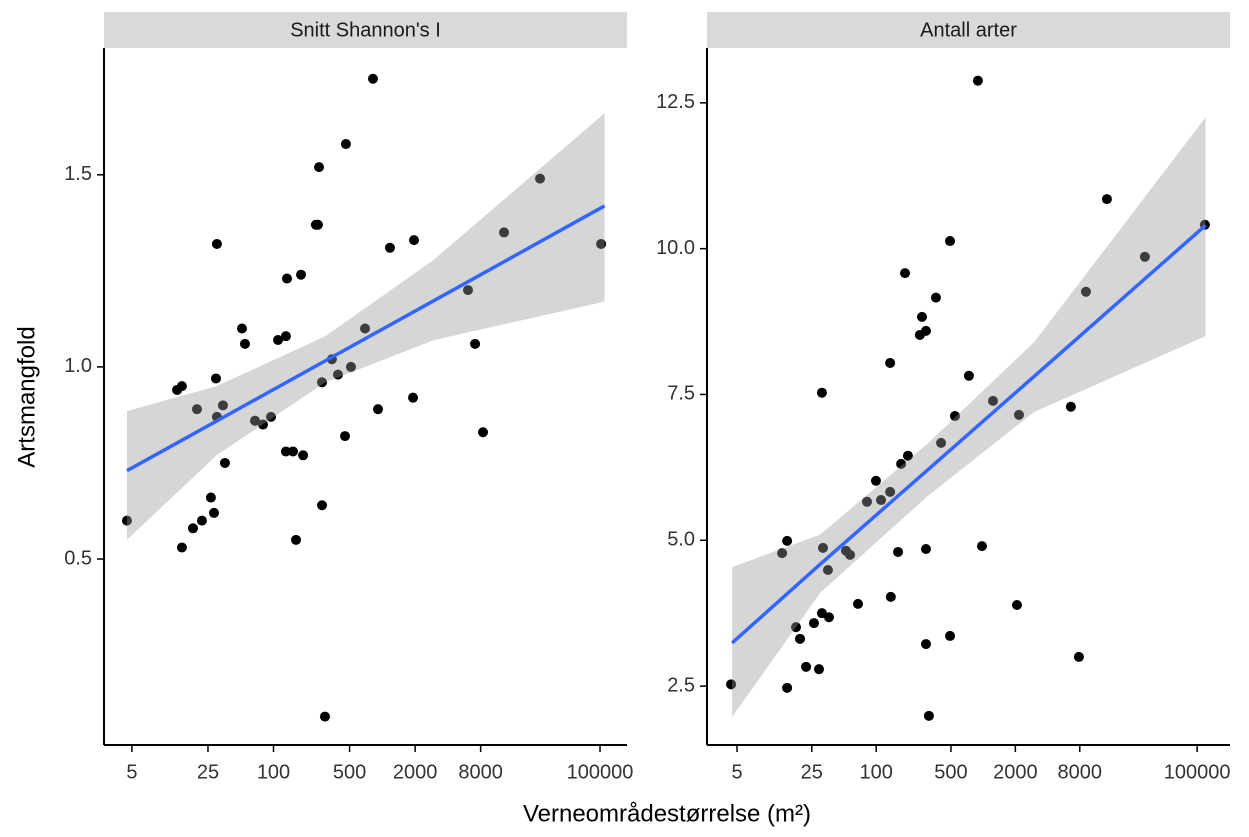 The height and width of the screenshot is (837, 1249). I want to click on y-tick-label: 0.5, so click(78, 558).